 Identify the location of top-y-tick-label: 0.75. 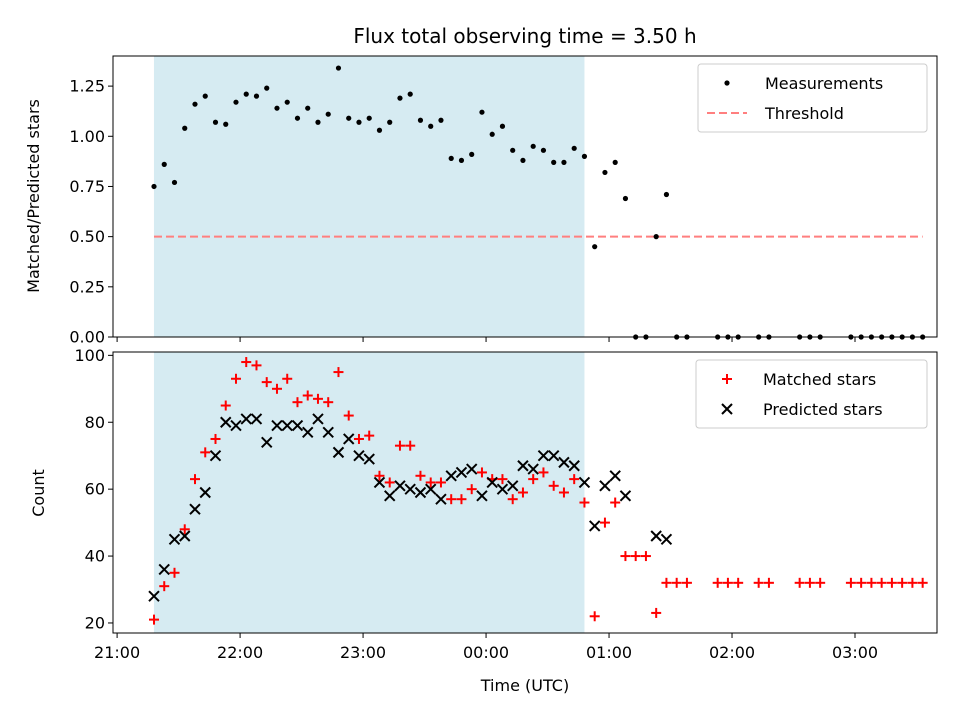
(87, 186).